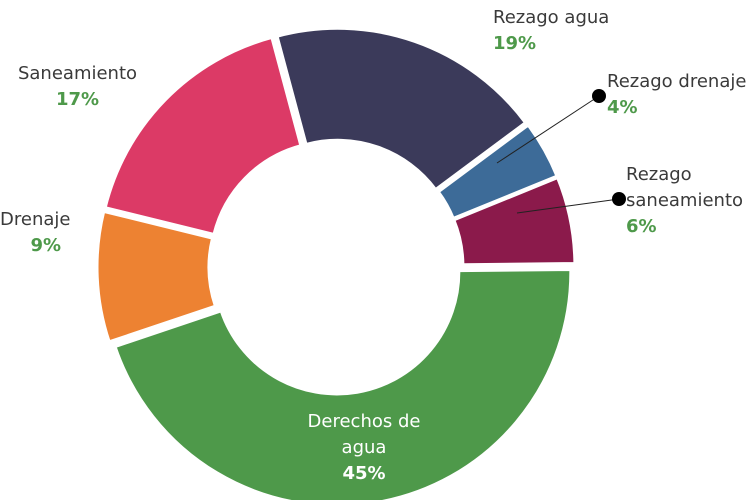 This screenshot has height=500, width=753. What do you see at coordinates (35, 219) in the screenshot?
I see `slice-name: Drenaje` at bounding box center [35, 219].